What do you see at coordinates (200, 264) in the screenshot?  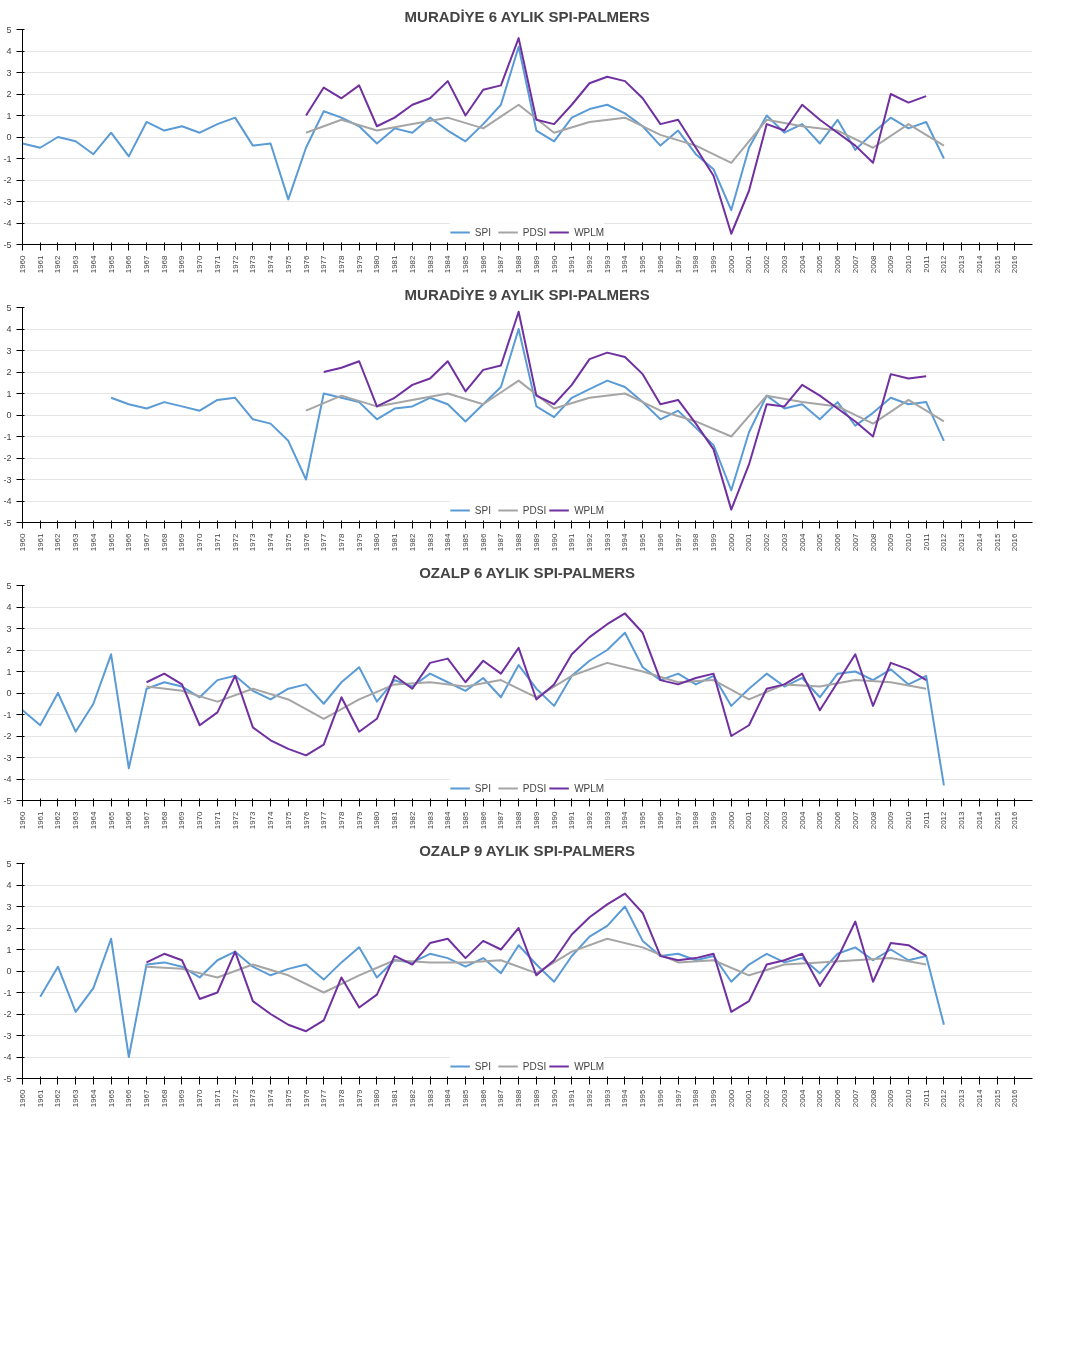 I see `x-tick-label: 1970` at bounding box center [200, 264].